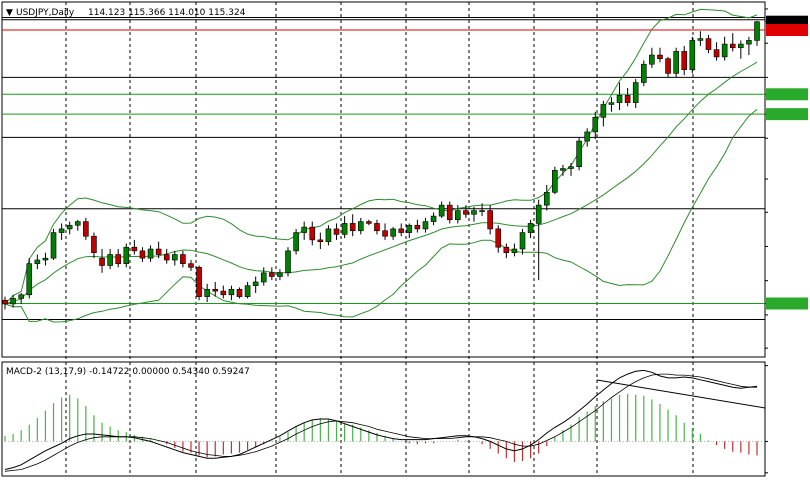 This screenshot has height=500, width=810. What do you see at coordinates (9, 13) in the screenshot?
I see `symbol-dropdown-icon: ▼` at bounding box center [9, 13].